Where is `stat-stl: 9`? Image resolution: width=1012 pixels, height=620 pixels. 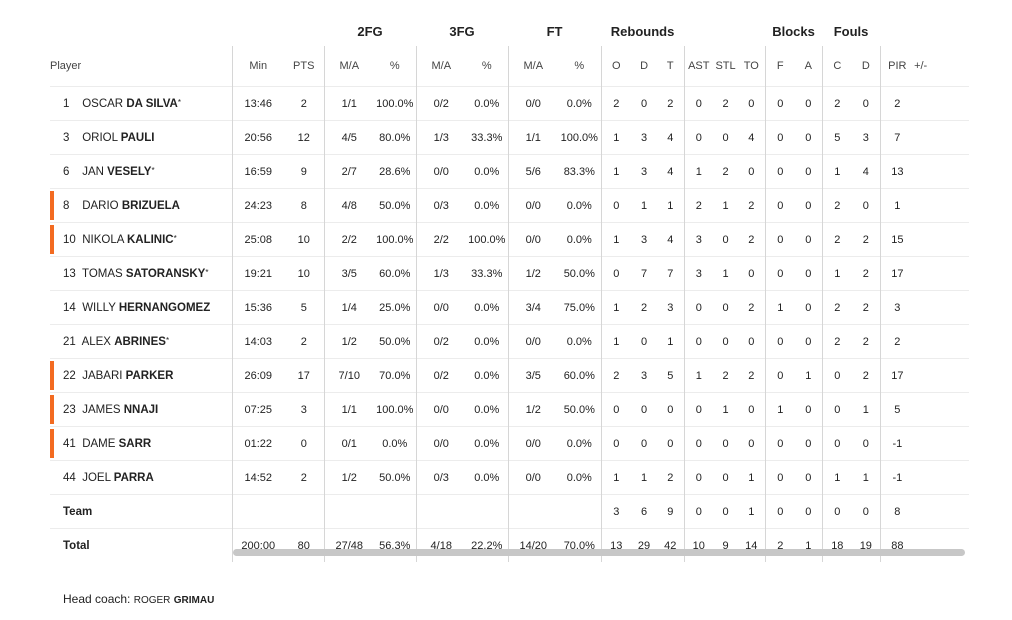 stat-stl: 9 is located at coordinates (726, 545).